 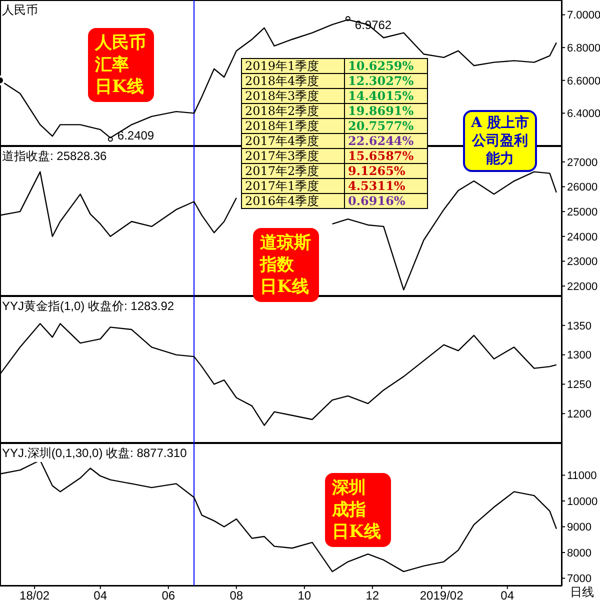 What do you see at coordinates (381, 126) in the screenshot?
I see `text: 20.7577%` at bounding box center [381, 126].